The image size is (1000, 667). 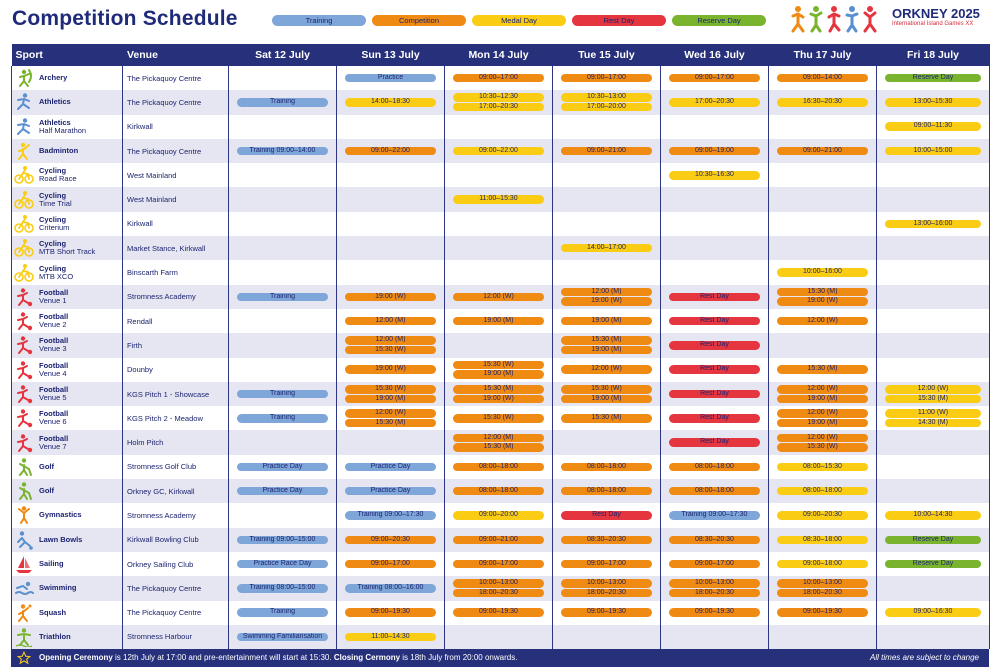 What do you see at coordinates (498, 418) in the screenshot?
I see `day-cell: 15:30 (W)` at bounding box center [498, 418].